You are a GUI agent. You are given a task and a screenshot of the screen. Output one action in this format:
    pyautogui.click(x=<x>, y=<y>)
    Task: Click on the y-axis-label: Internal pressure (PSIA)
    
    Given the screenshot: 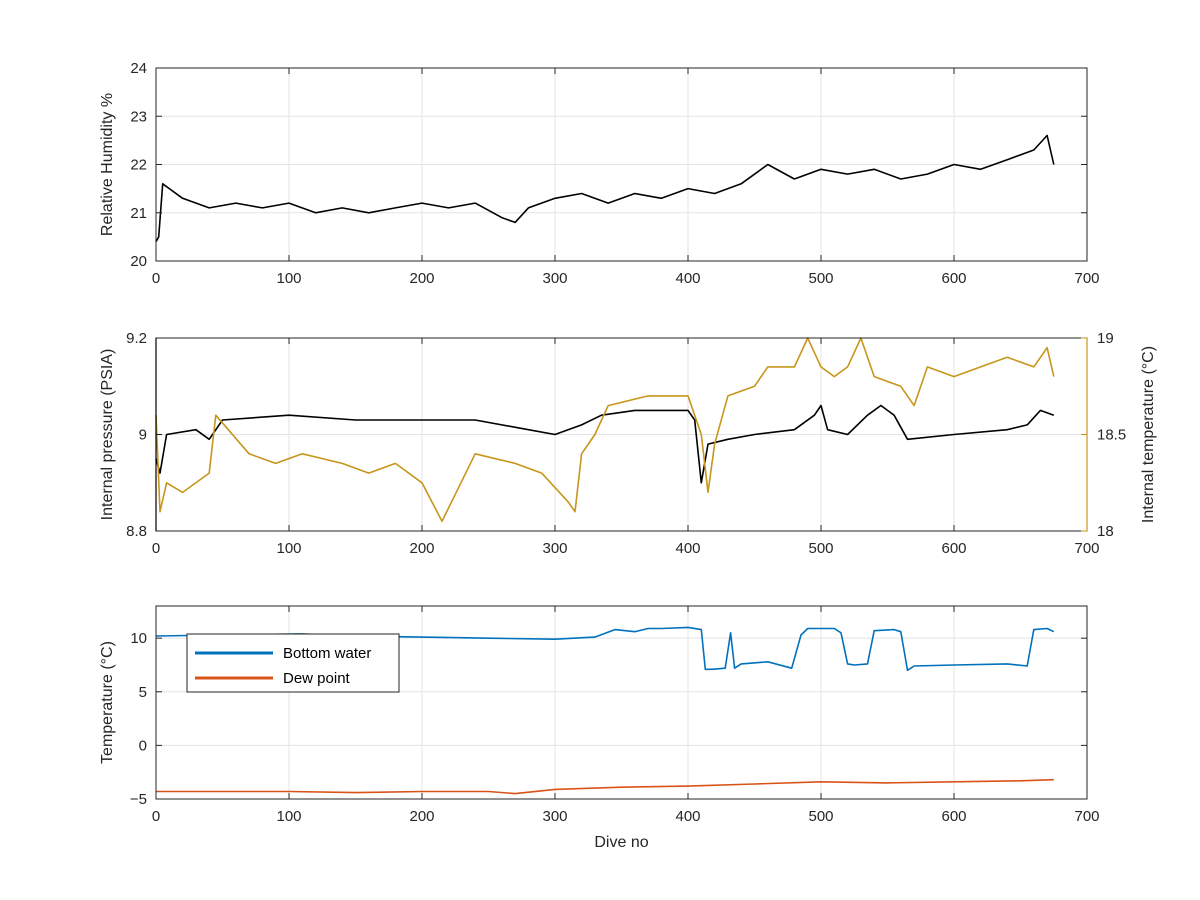 What is the action you would take?
    pyautogui.click(x=107, y=435)
    